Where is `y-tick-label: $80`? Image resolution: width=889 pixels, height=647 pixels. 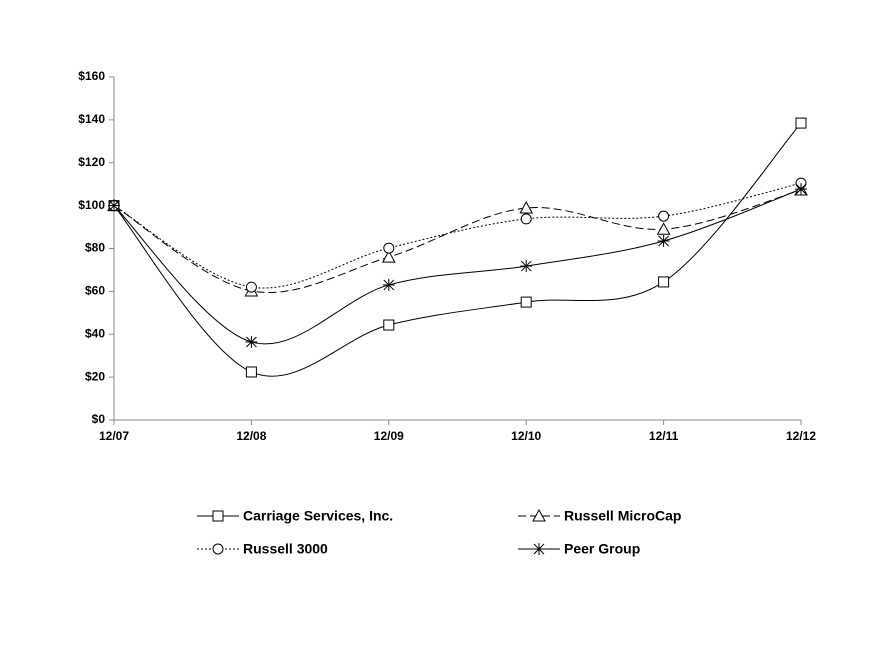 y-tick-label: $80 is located at coordinates (95, 248).